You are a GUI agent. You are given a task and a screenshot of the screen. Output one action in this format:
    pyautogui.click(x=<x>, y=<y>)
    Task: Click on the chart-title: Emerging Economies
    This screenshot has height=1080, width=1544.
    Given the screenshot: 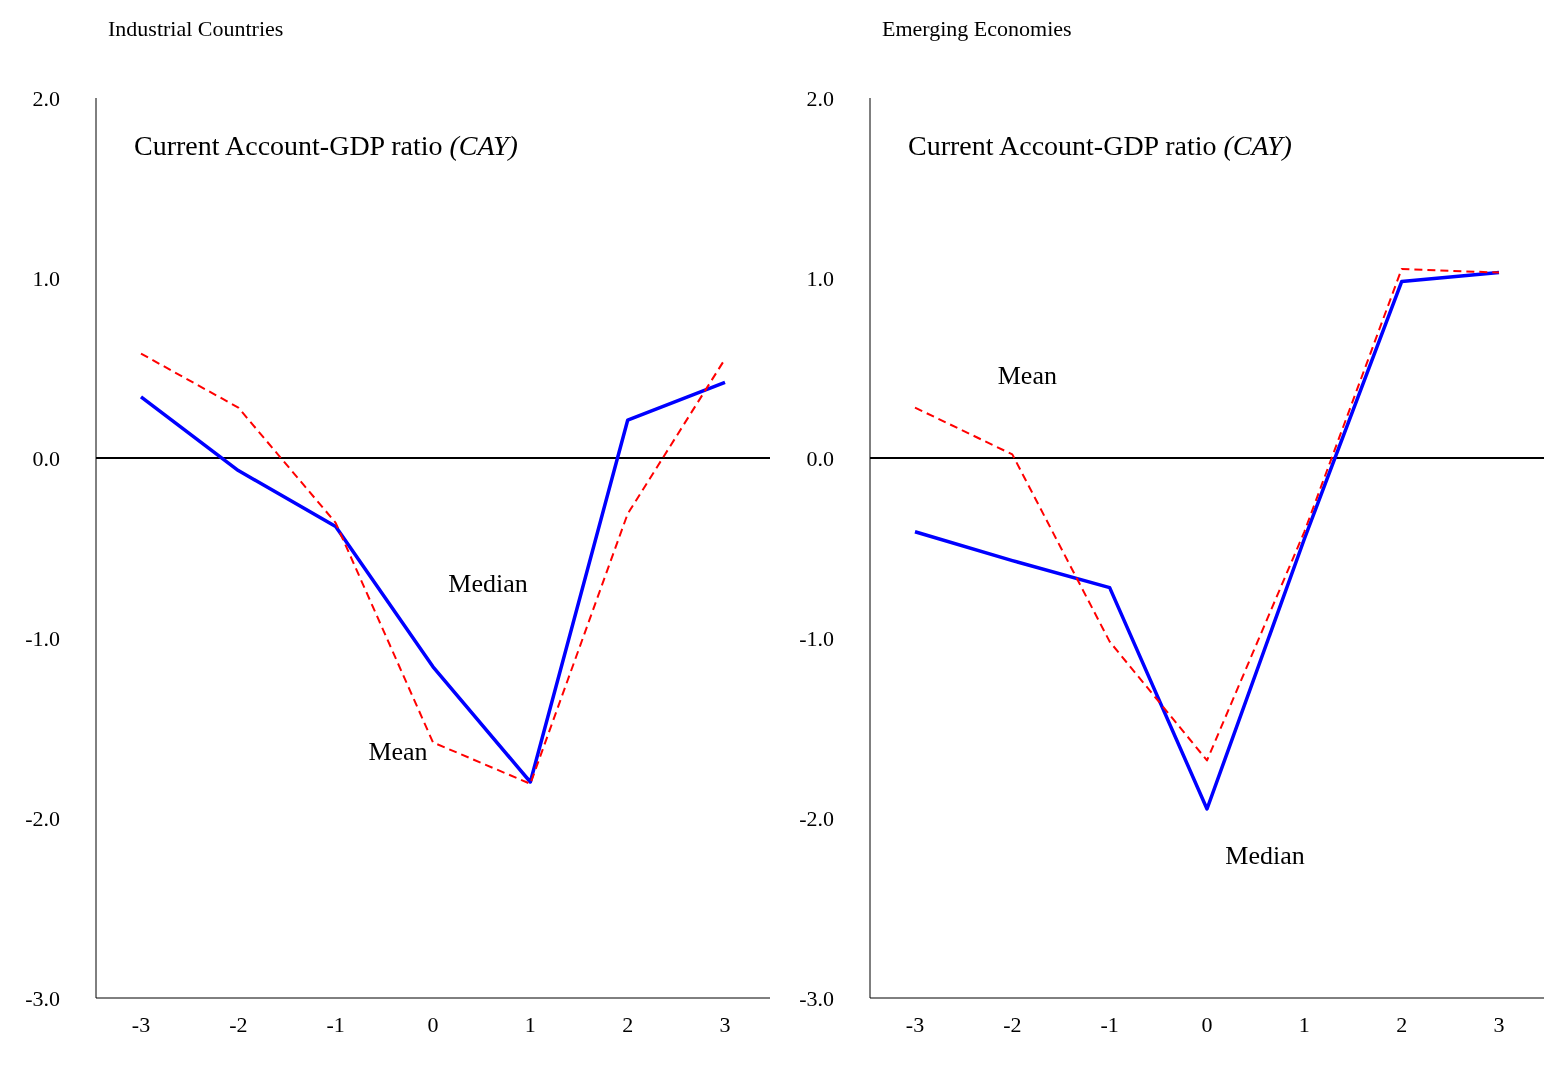 What is the action you would take?
    pyautogui.click(x=977, y=29)
    